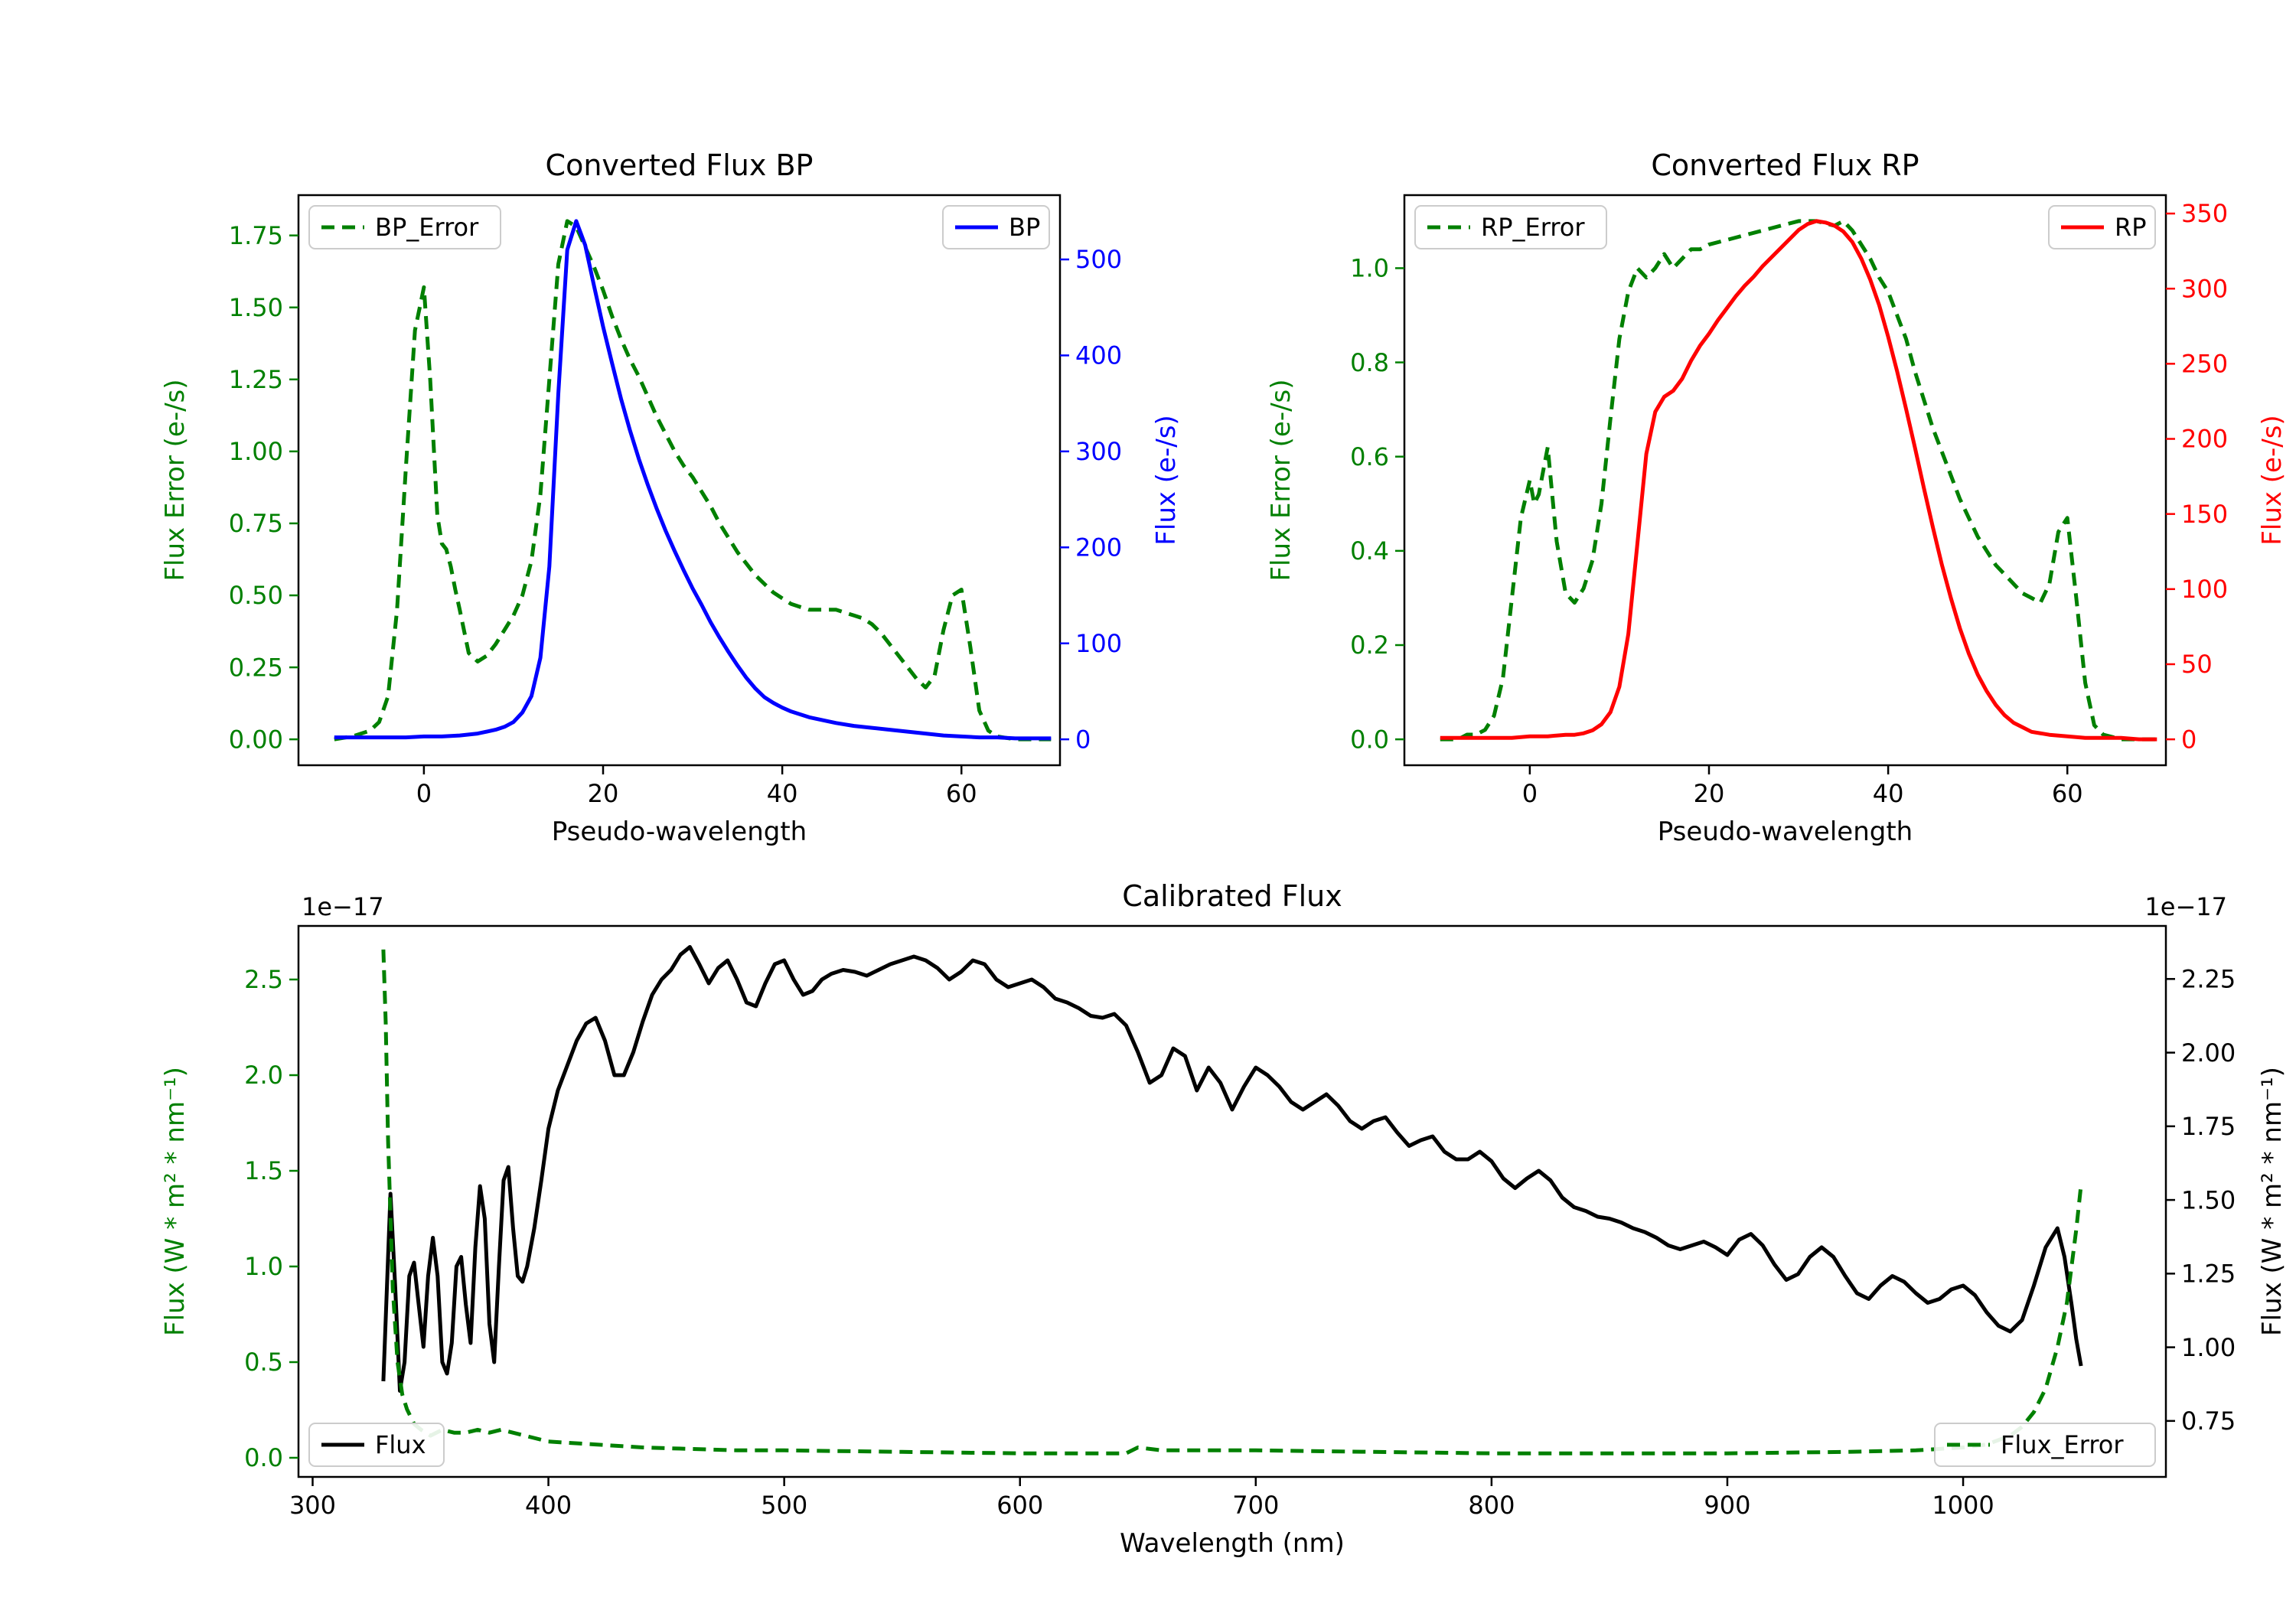 The image size is (2296, 1607). What do you see at coordinates (343, 906) in the screenshot?
I see `left-axis-offset-text: 1e−17` at bounding box center [343, 906].